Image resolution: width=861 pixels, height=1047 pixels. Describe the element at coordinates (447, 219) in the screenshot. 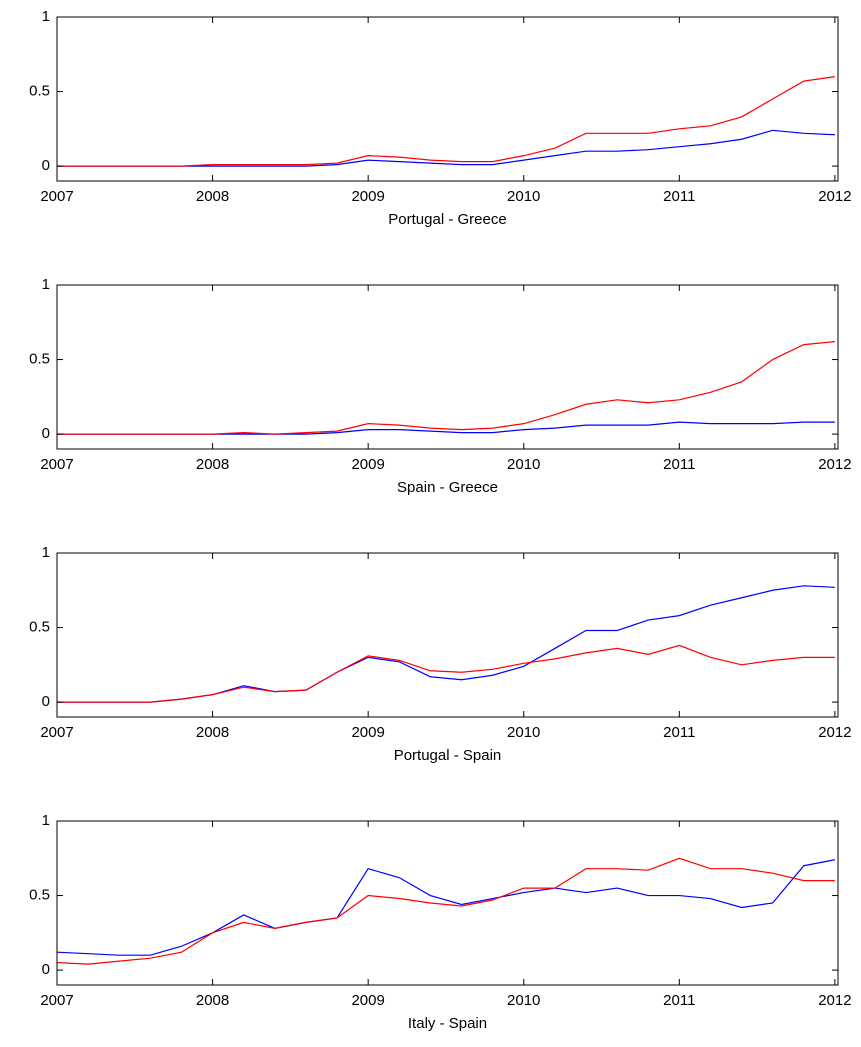

I see `x-axis-label: Portugal - Greece` at that location.